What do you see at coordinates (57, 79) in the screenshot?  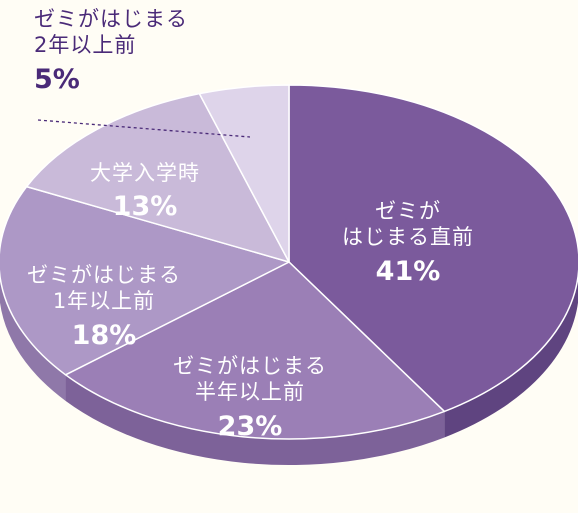 I see `slice-percent-label: 5%` at bounding box center [57, 79].